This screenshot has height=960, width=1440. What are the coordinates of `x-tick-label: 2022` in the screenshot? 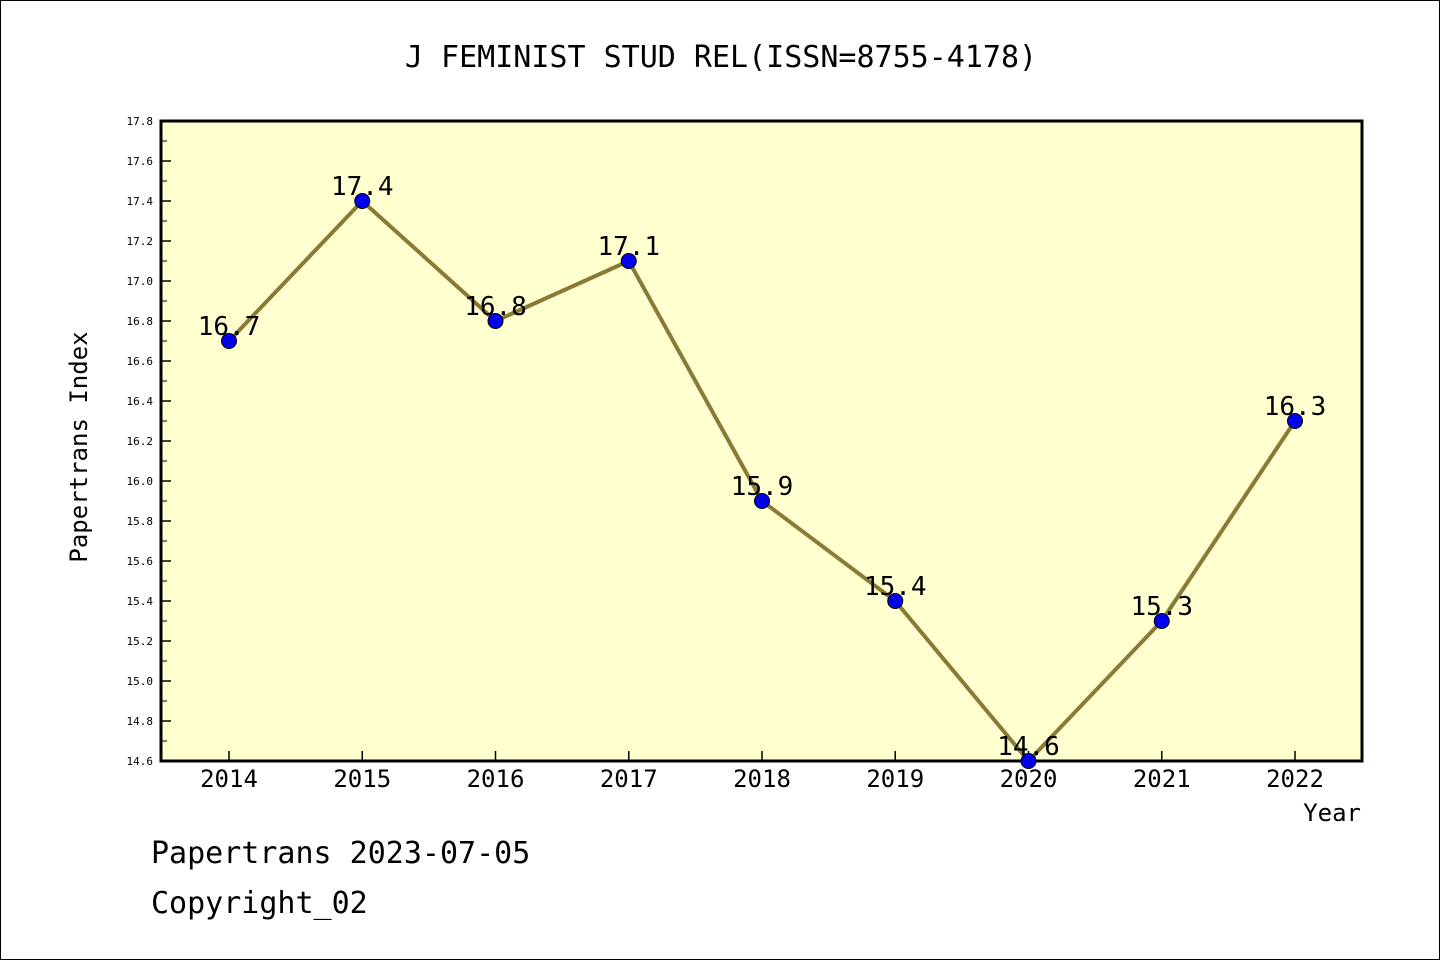 It's located at (1295, 779).